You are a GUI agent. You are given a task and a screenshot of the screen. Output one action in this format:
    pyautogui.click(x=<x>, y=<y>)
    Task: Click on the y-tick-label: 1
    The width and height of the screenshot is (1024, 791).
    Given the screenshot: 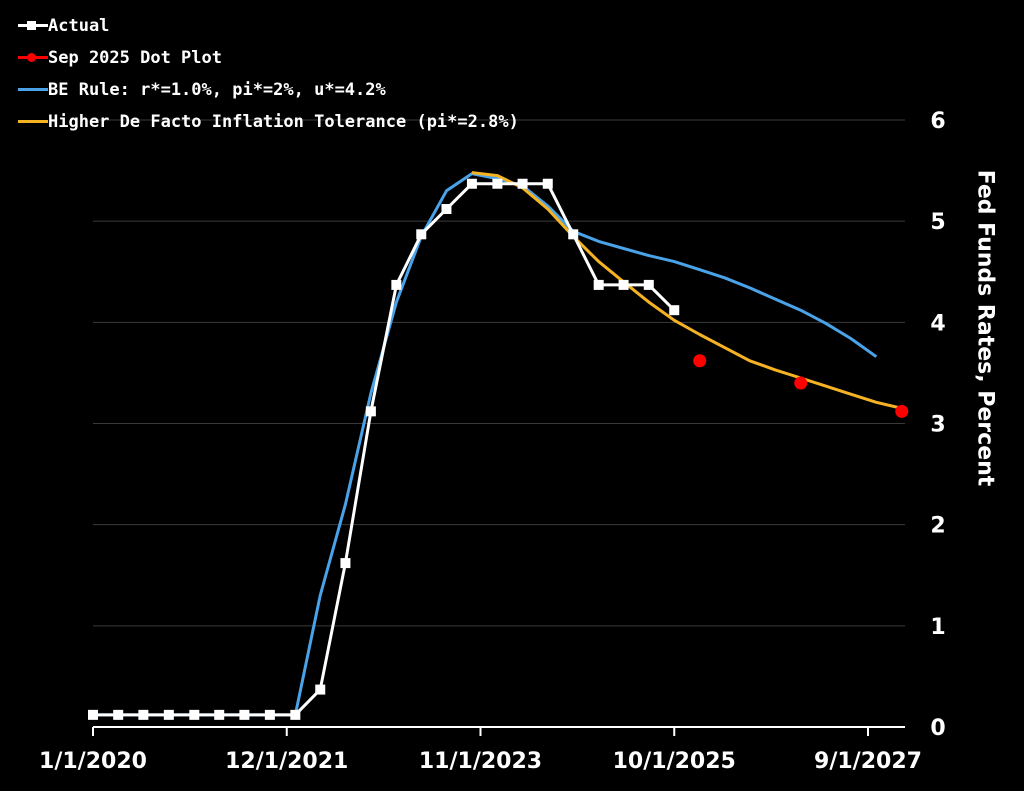 What is the action you would take?
    pyautogui.click(x=937, y=627)
    